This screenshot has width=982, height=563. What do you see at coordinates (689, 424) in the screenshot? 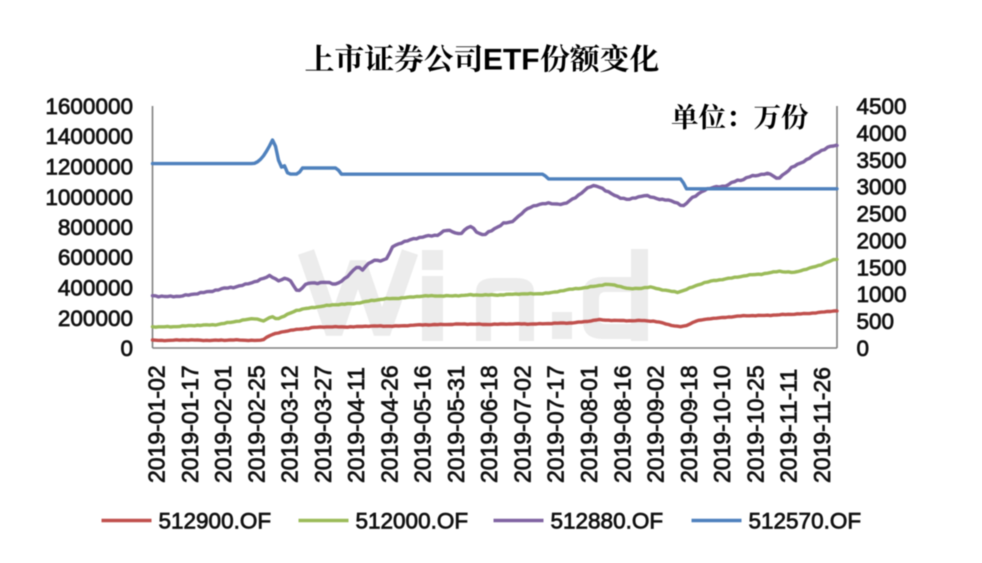
I see `svg-text: 2019-09-18` at bounding box center [689, 424].